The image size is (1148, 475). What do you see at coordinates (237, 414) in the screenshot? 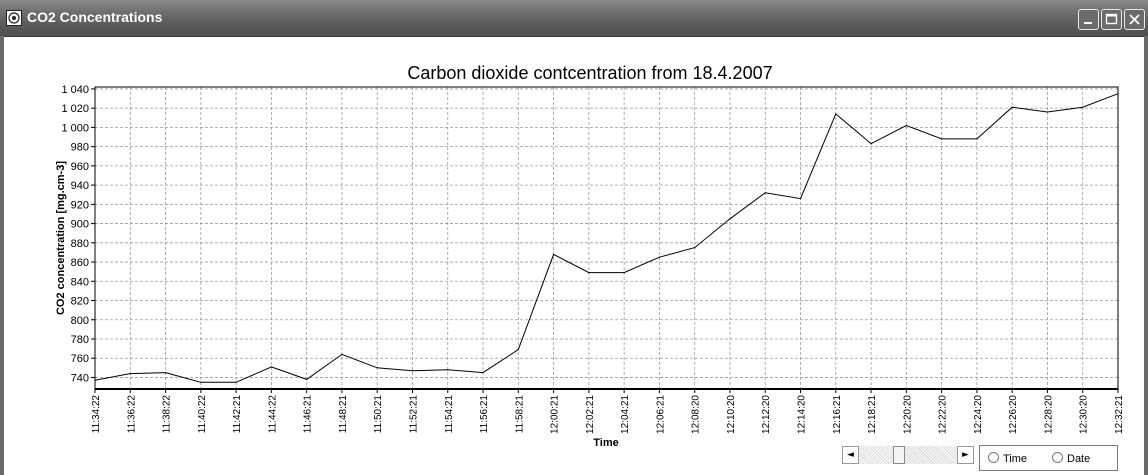
I see `x-tick-label: 11:42:21` at bounding box center [237, 414].